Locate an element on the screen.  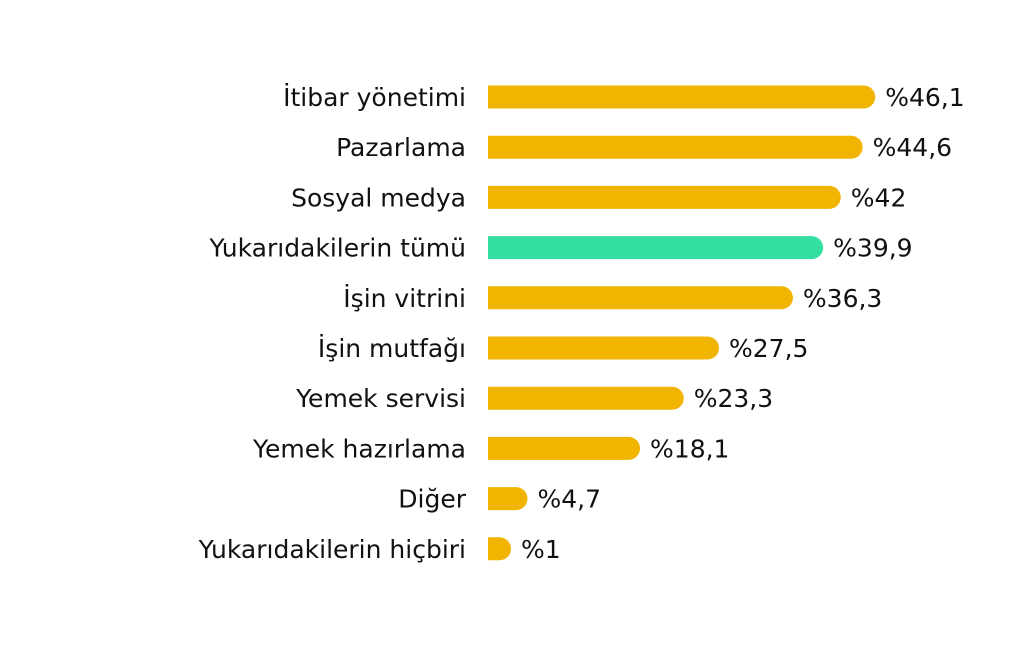
category-label-pazarlama: Pazarlama is located at coordinates (401, 147).